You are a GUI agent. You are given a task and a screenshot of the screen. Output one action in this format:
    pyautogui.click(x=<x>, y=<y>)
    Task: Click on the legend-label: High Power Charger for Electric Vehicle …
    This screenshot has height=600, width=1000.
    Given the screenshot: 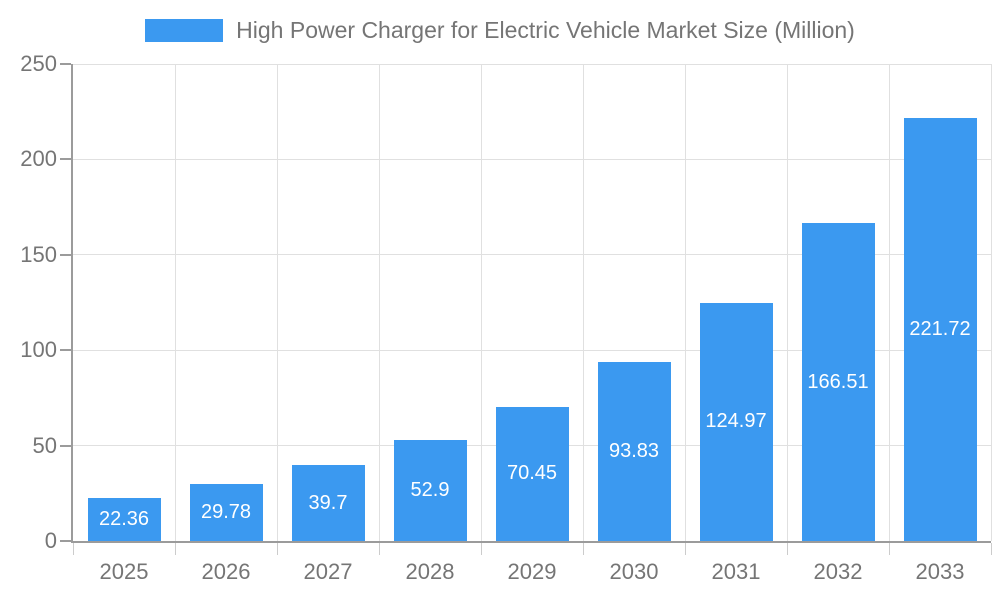 What is the action you would take?
    pyautogui.click(x=545, y=30)
    